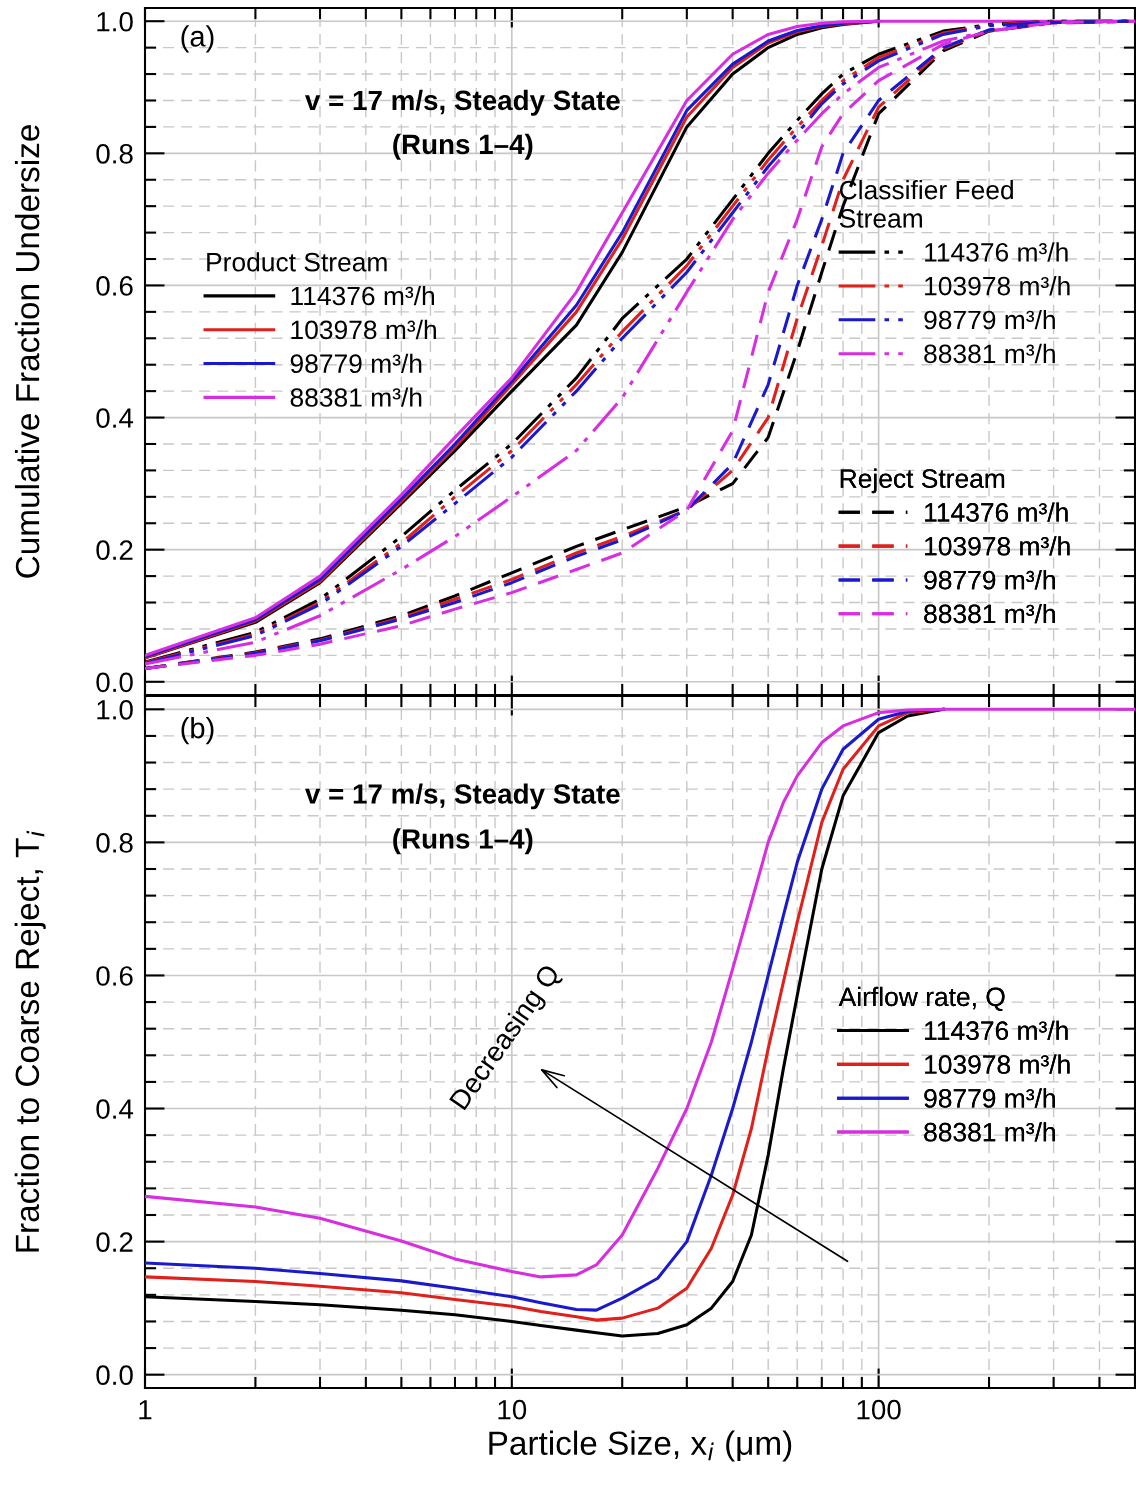 The height and width of the screenshot is (1491, 1136). Describe the element at coordinates (197, 39) in the screenshot. I see `annotation: (a)` at that location.